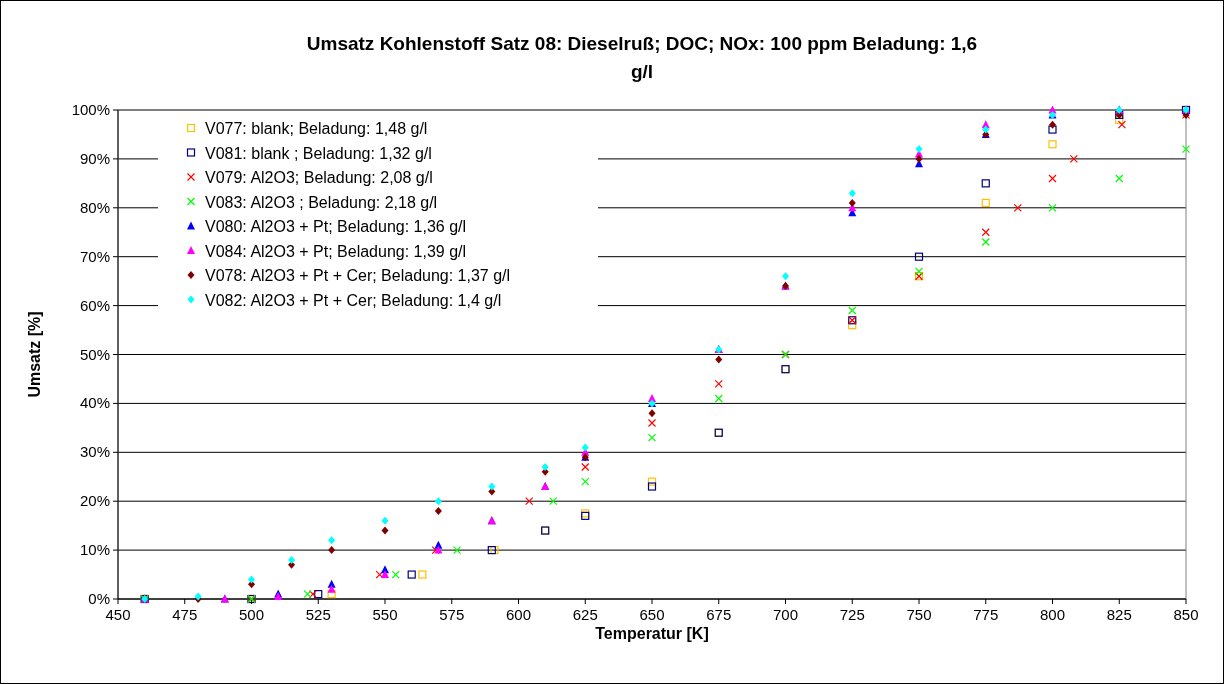 This screenshot has height=684, width=1224. I want to click on x-axis-title: Temperatur [K], so click(652, 633).